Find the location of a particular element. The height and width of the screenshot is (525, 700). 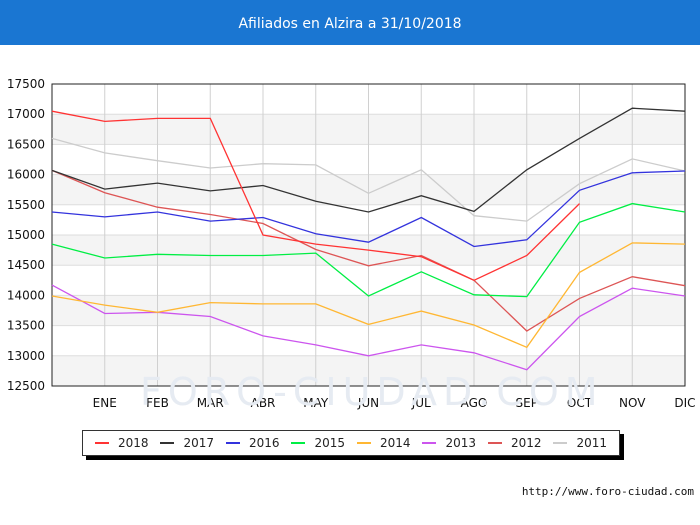

series-line-2011 is located at coordinates (368, 179).